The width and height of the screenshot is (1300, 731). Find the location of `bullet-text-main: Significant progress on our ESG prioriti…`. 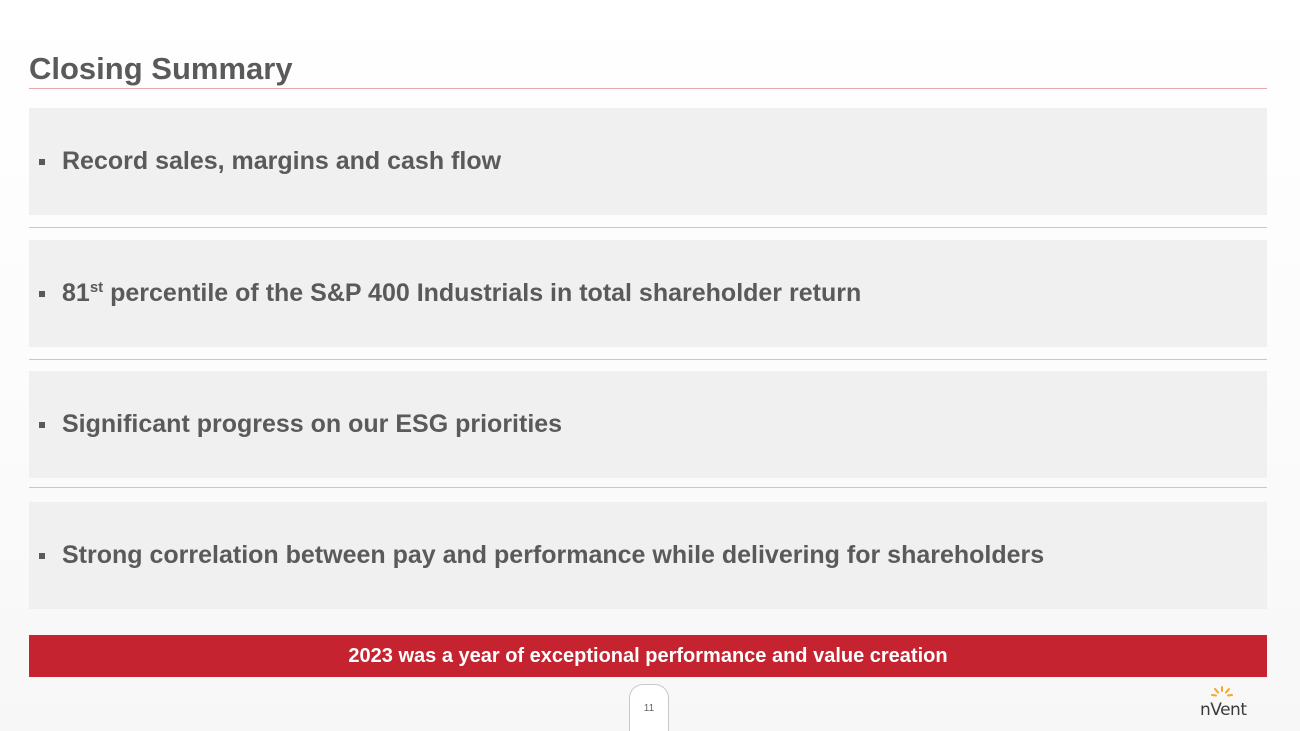

bullet-text-main: Significant progress on our ESG prioriti… is located at coordinates (312, 424).